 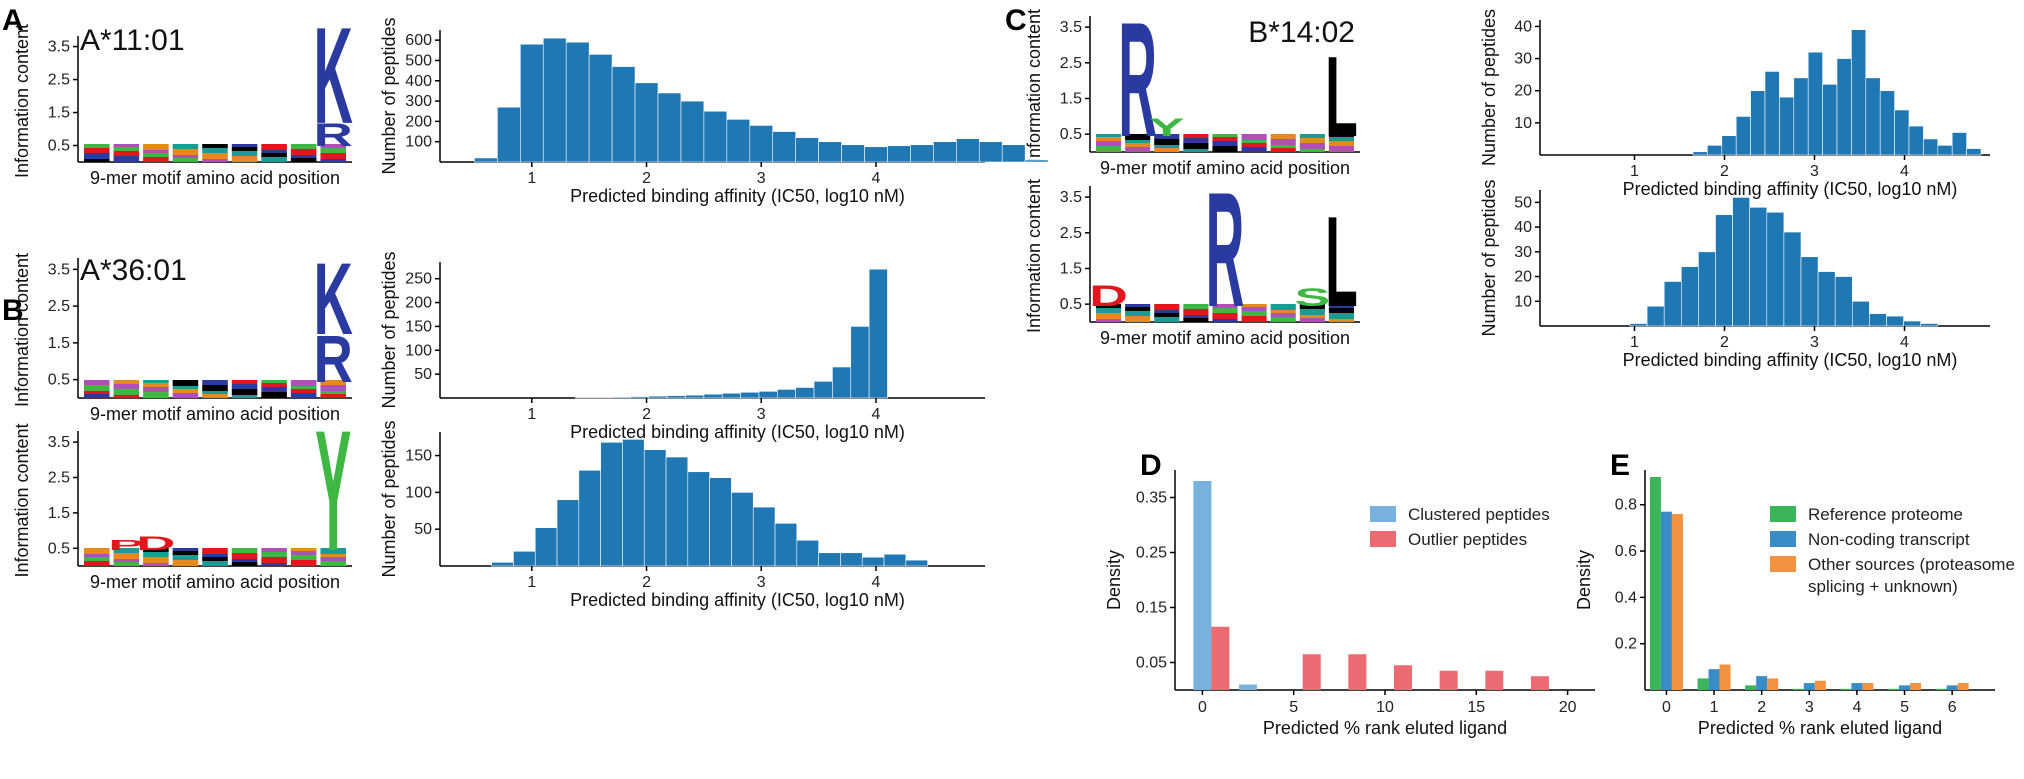 I want to click on hist-ytick-label: 150, so click(x=418, y=456).